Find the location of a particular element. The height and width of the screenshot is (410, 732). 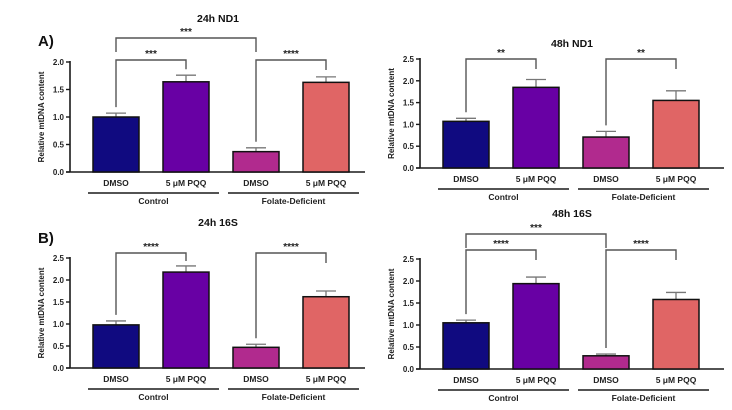

chart-title: 24h ND1 is located at coordinates (218, 19).